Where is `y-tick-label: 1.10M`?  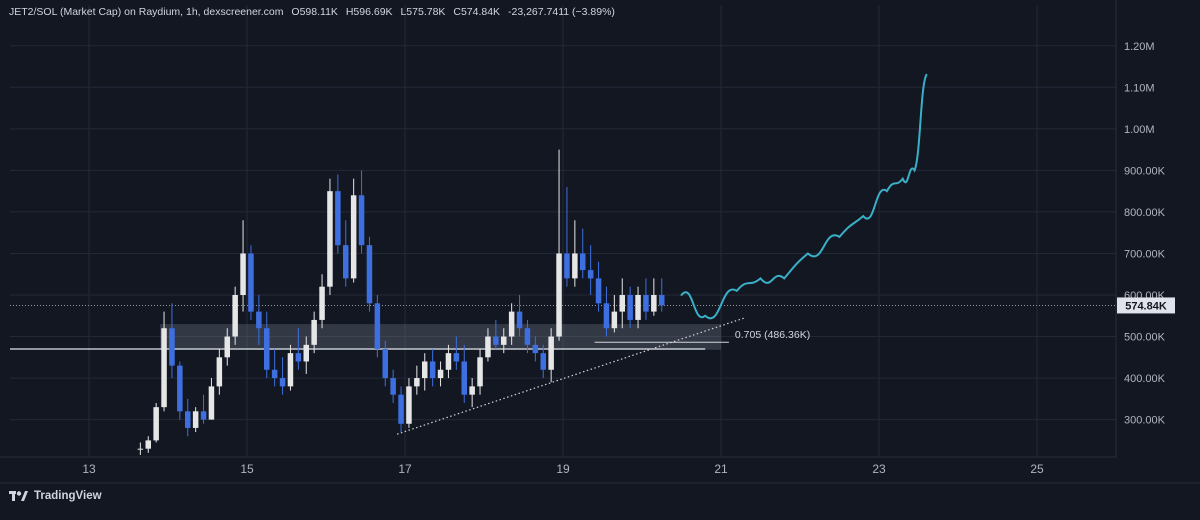
y-tick-label: 1.10M is located at coordinates (1139, 88).